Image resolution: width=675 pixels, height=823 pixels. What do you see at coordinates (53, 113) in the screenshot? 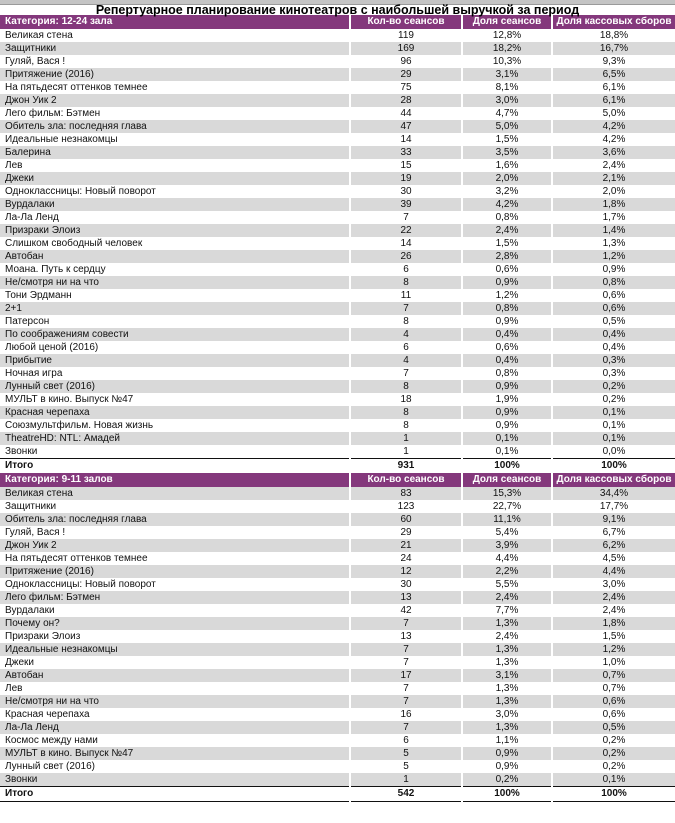
I see `film-title-cell: Лего фильм: Бэтмен` at bounding box center [53, 113].